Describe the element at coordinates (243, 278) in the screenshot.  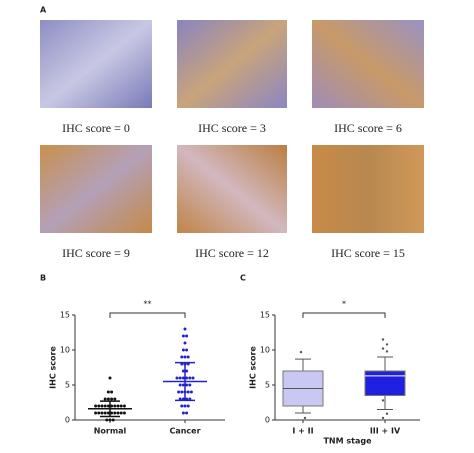
I see `panel-label: C` at that location.